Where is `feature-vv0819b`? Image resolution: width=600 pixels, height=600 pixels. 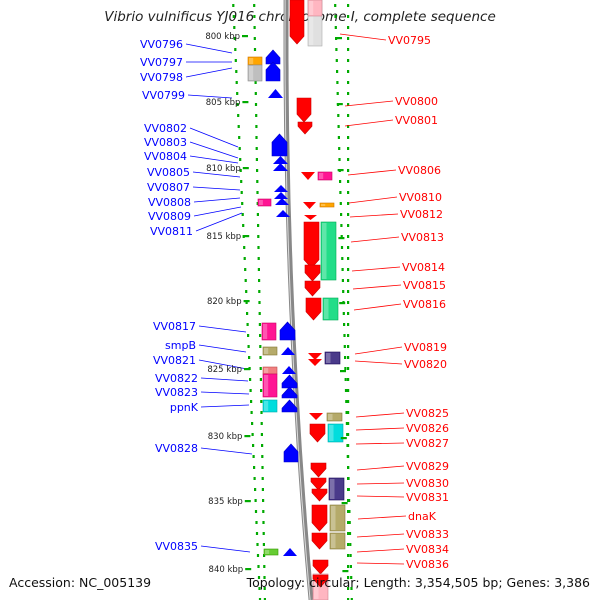
feature-vv0819b is located at coordinates (332, 358).